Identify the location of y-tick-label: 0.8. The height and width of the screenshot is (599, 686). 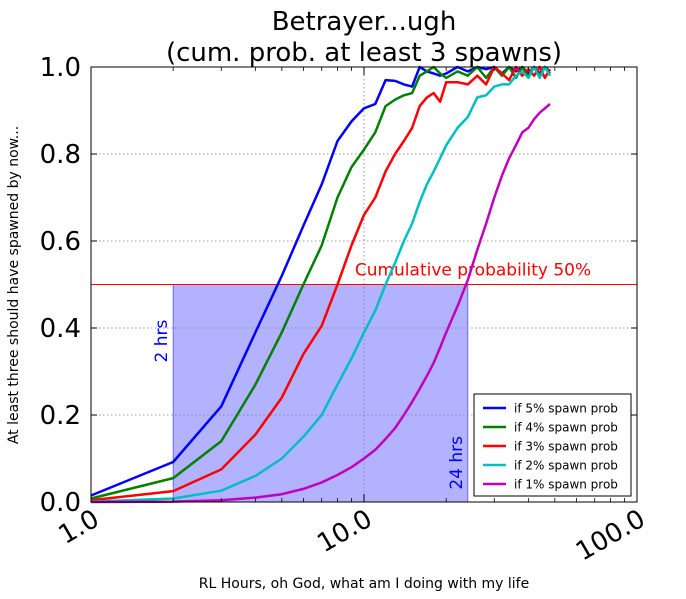
(60, 155).